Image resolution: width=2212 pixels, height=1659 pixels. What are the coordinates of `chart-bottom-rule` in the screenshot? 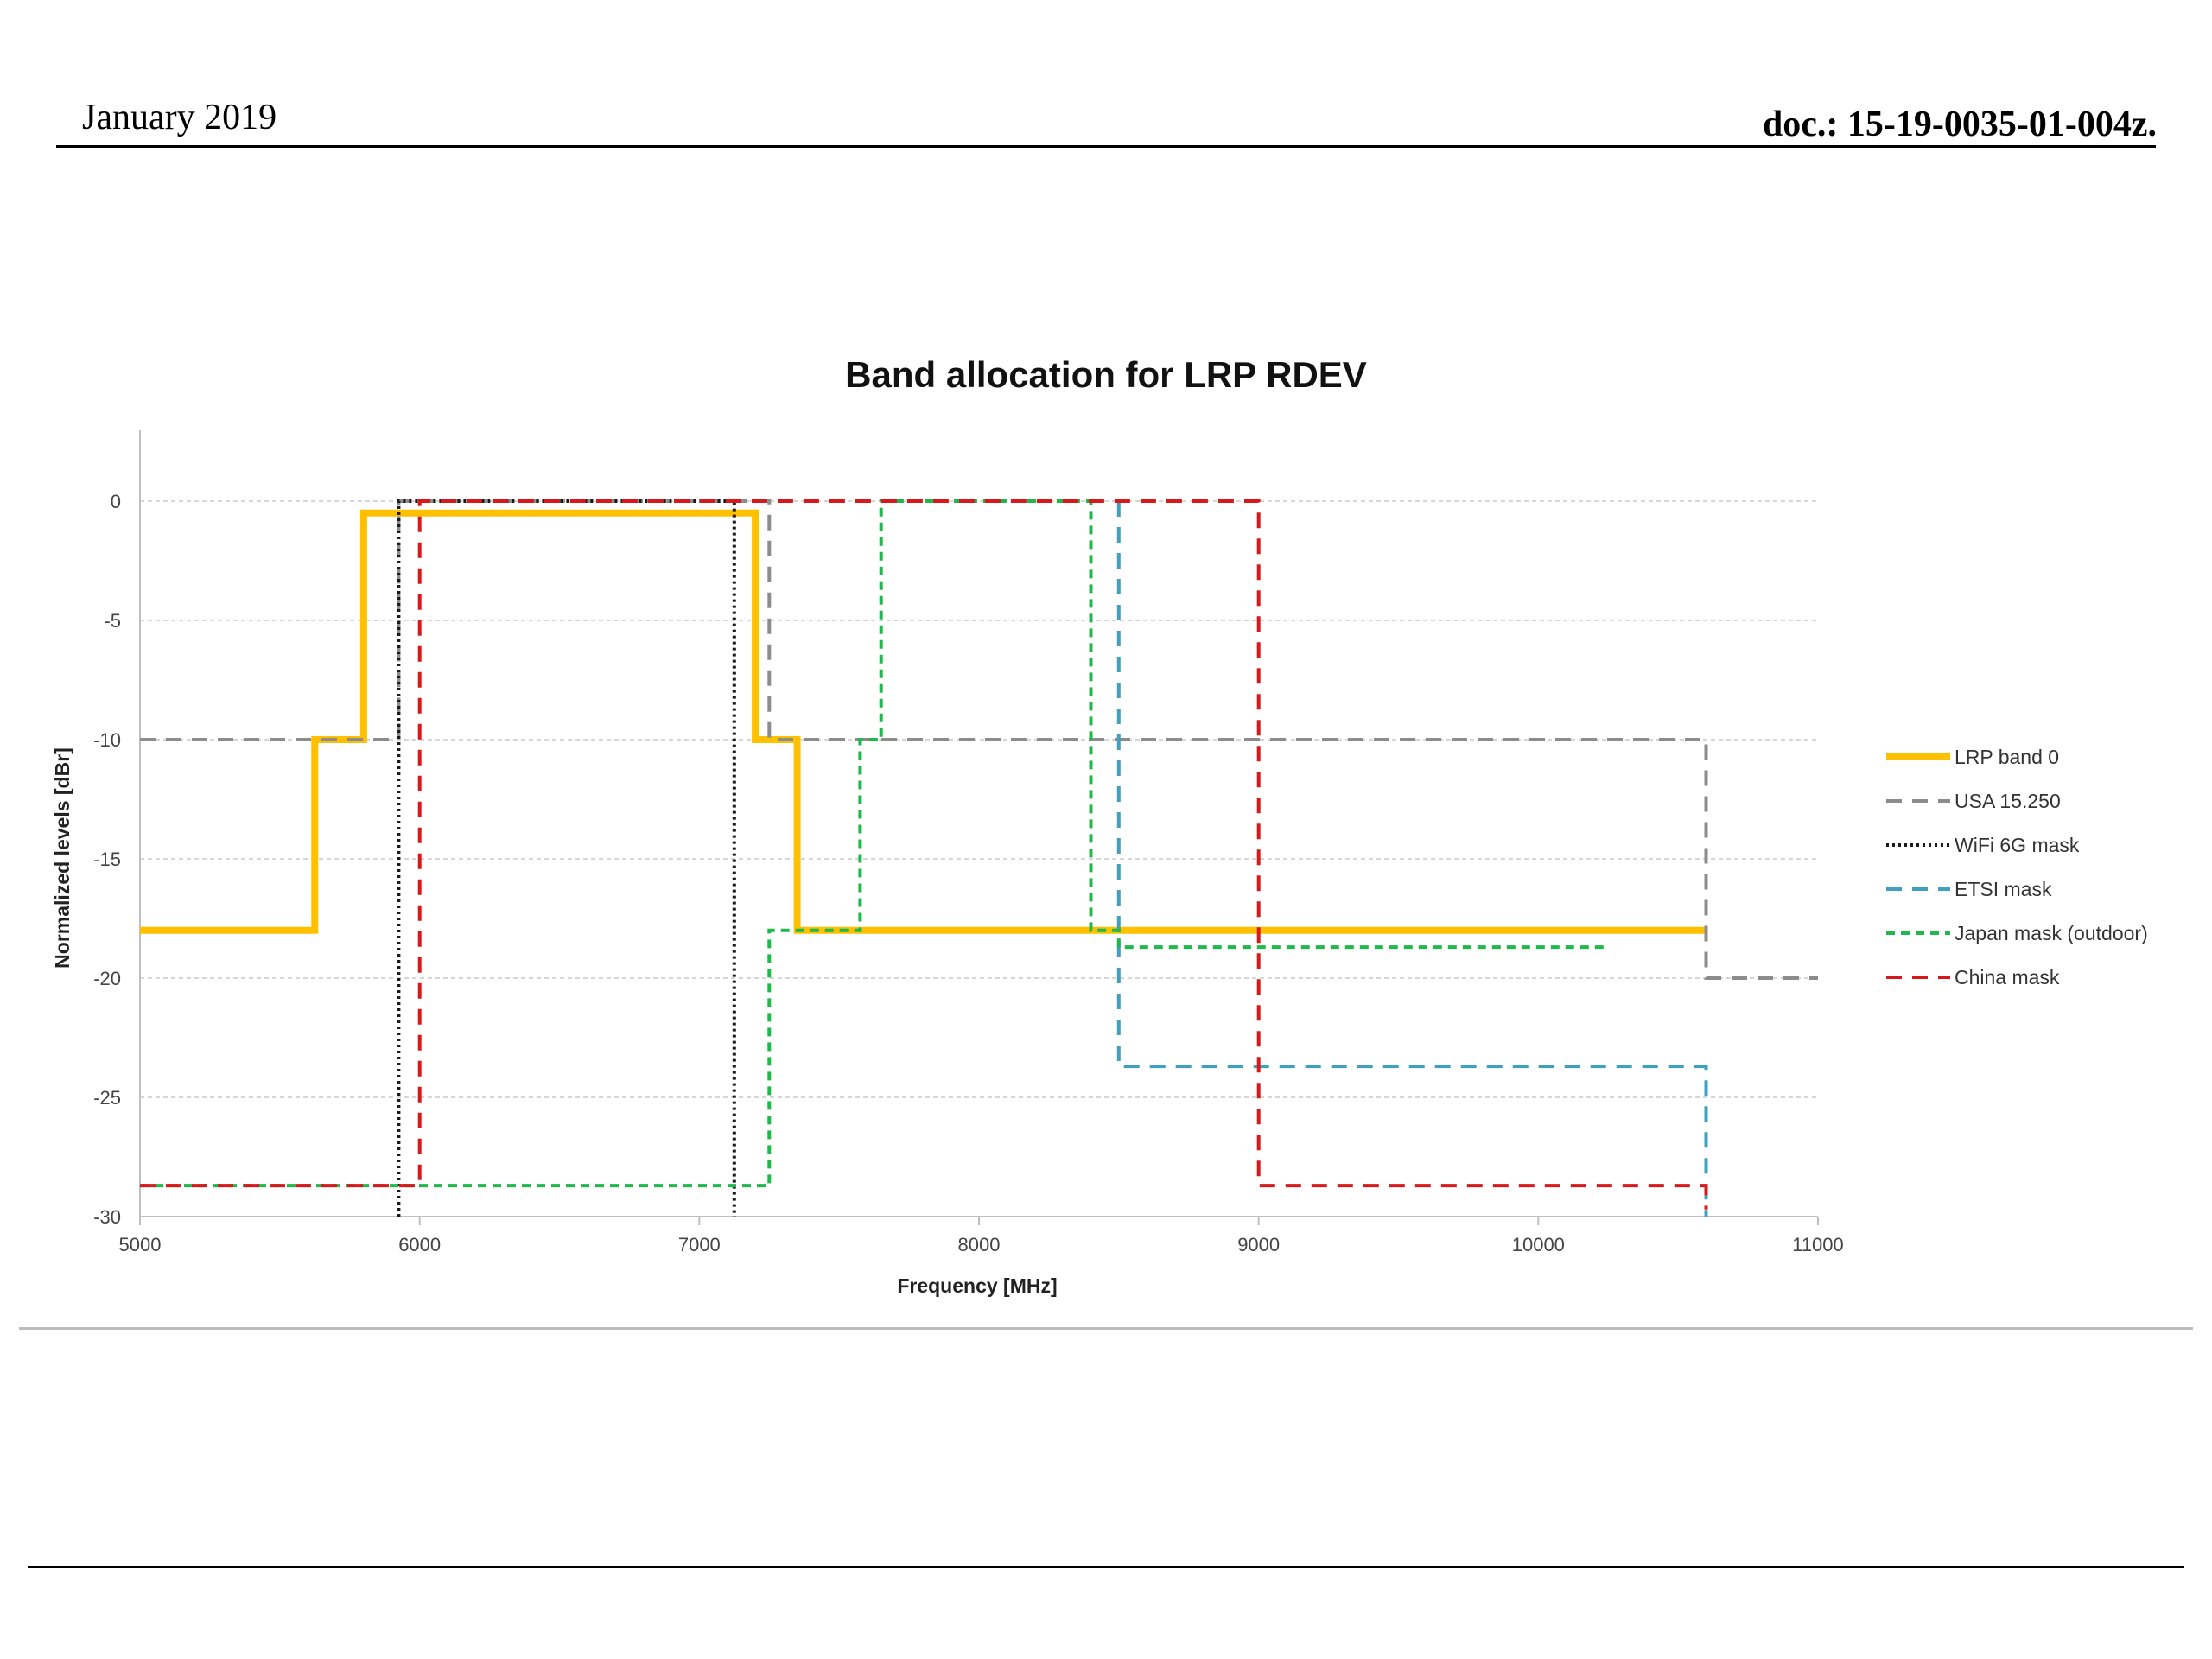 It's located at (1106, 1328).